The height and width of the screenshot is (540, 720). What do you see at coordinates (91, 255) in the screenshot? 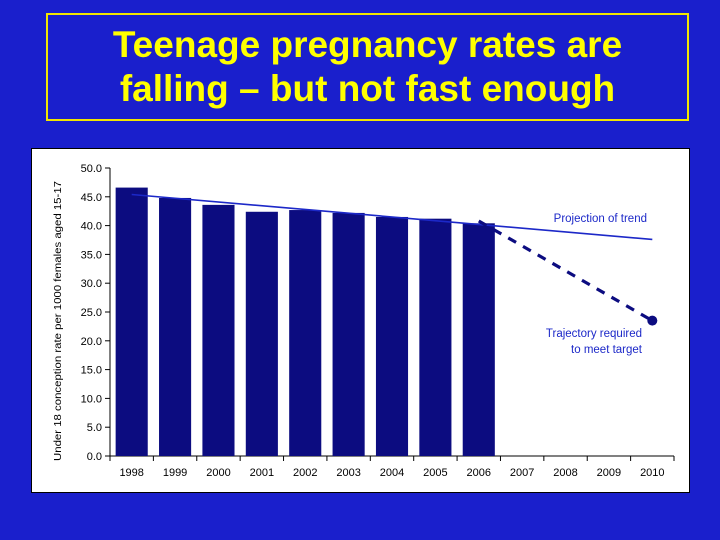
I see `y-tick-label: 35.0` at bounding box center [91, 255].